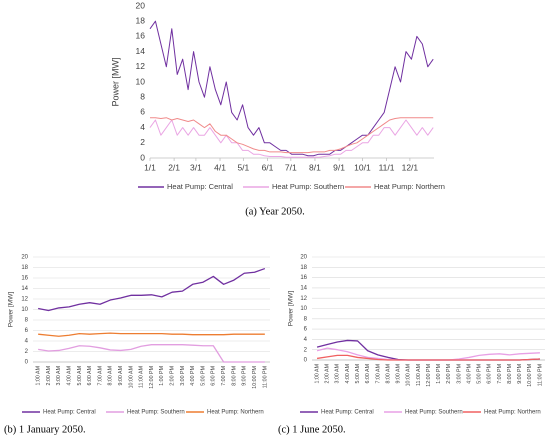  What do you see at coordinates (312, 429) in the screenshot?
I see `caption: (c) 1 June 2050.` at bounding box center [312, 429].